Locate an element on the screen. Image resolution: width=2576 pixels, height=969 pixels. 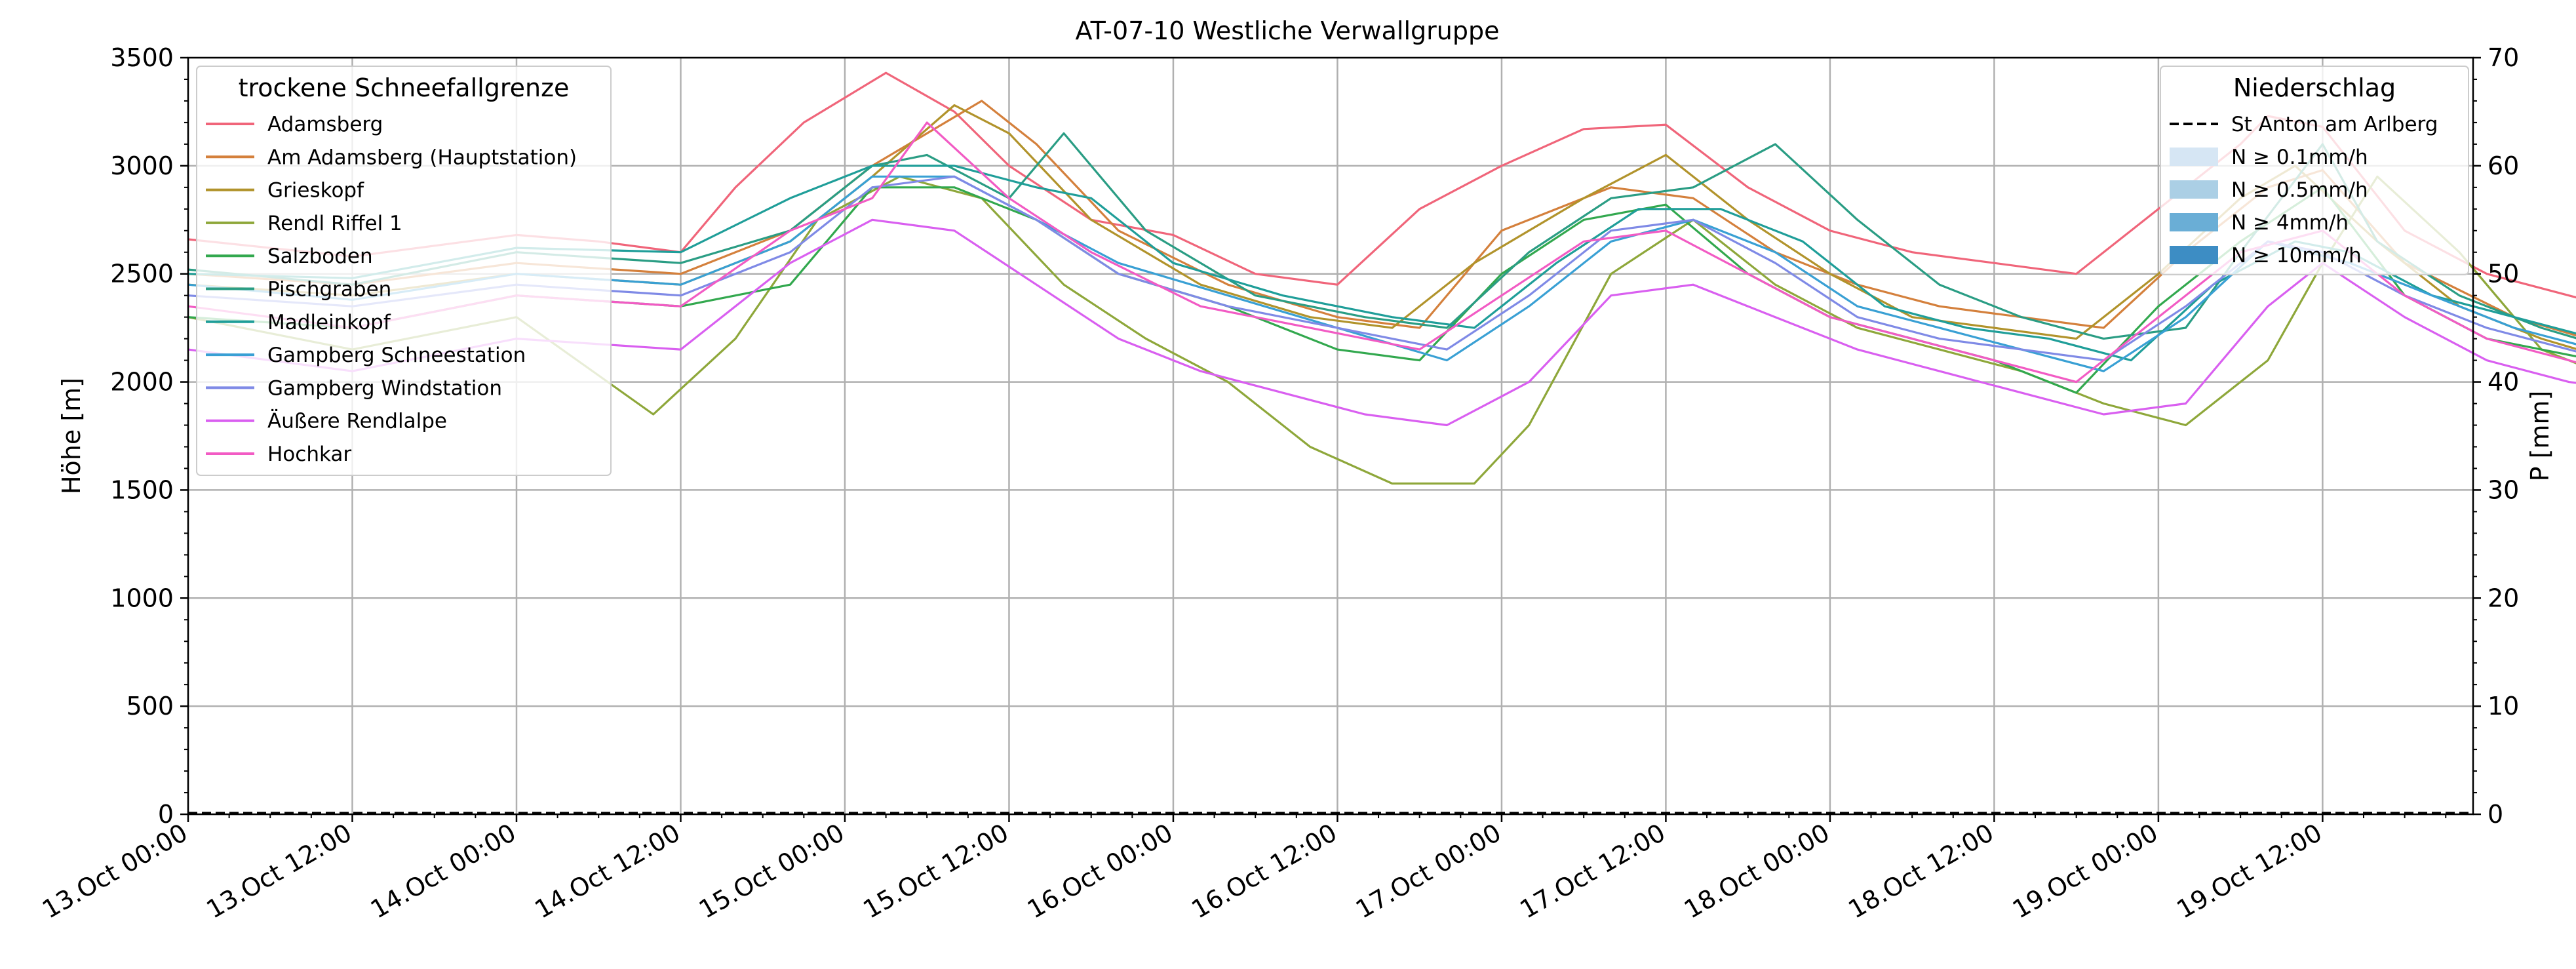
y-tick-label-4: 2000 is located at coordinates (142, 382).